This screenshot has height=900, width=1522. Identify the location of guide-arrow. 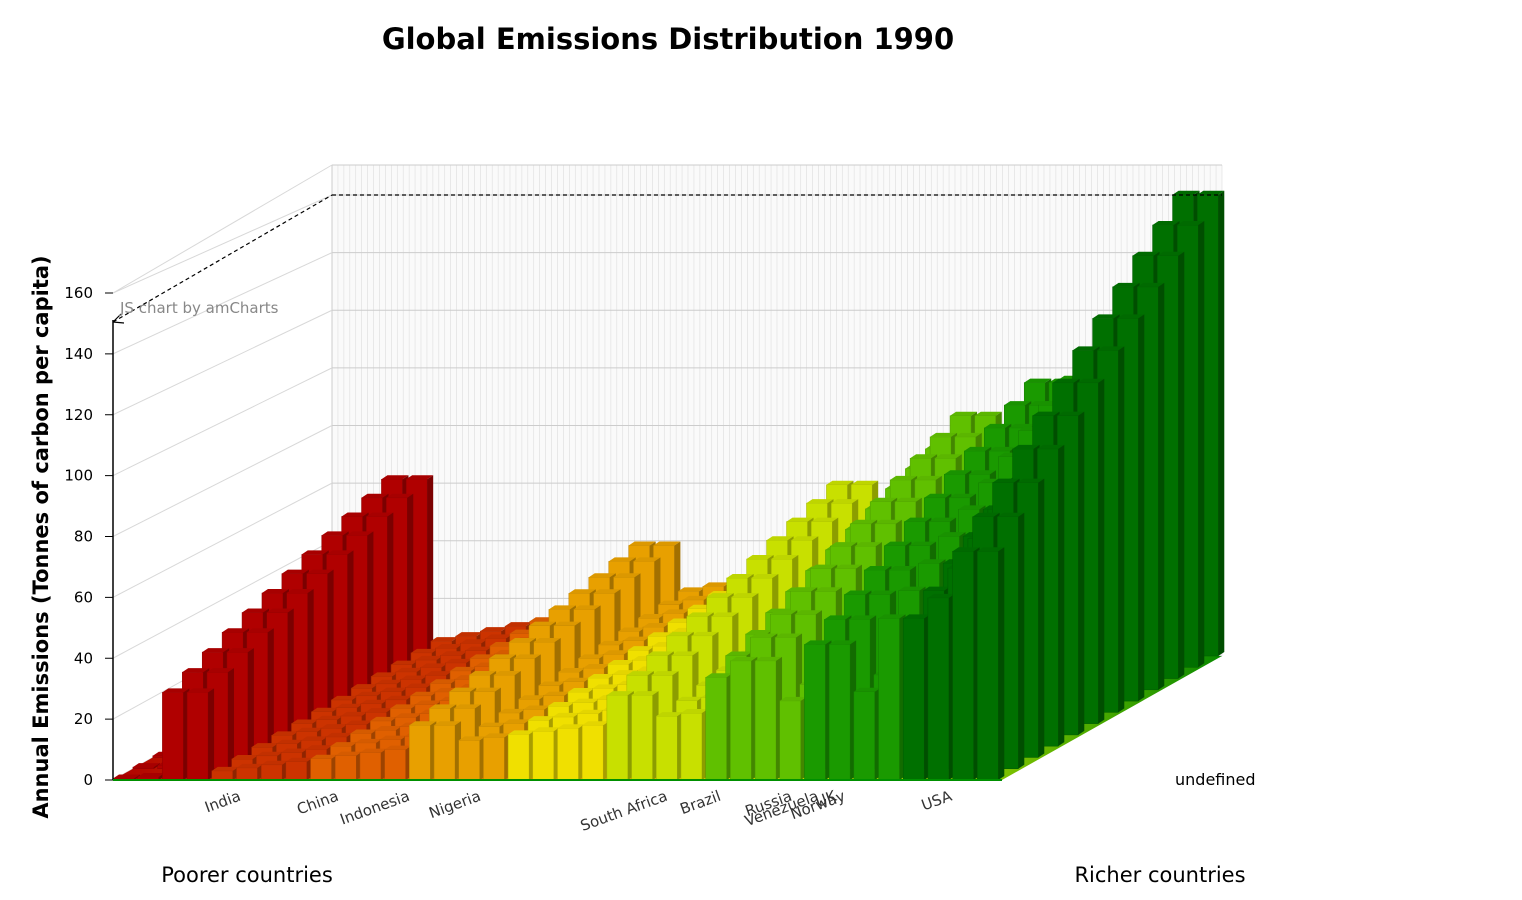
(118, 318).